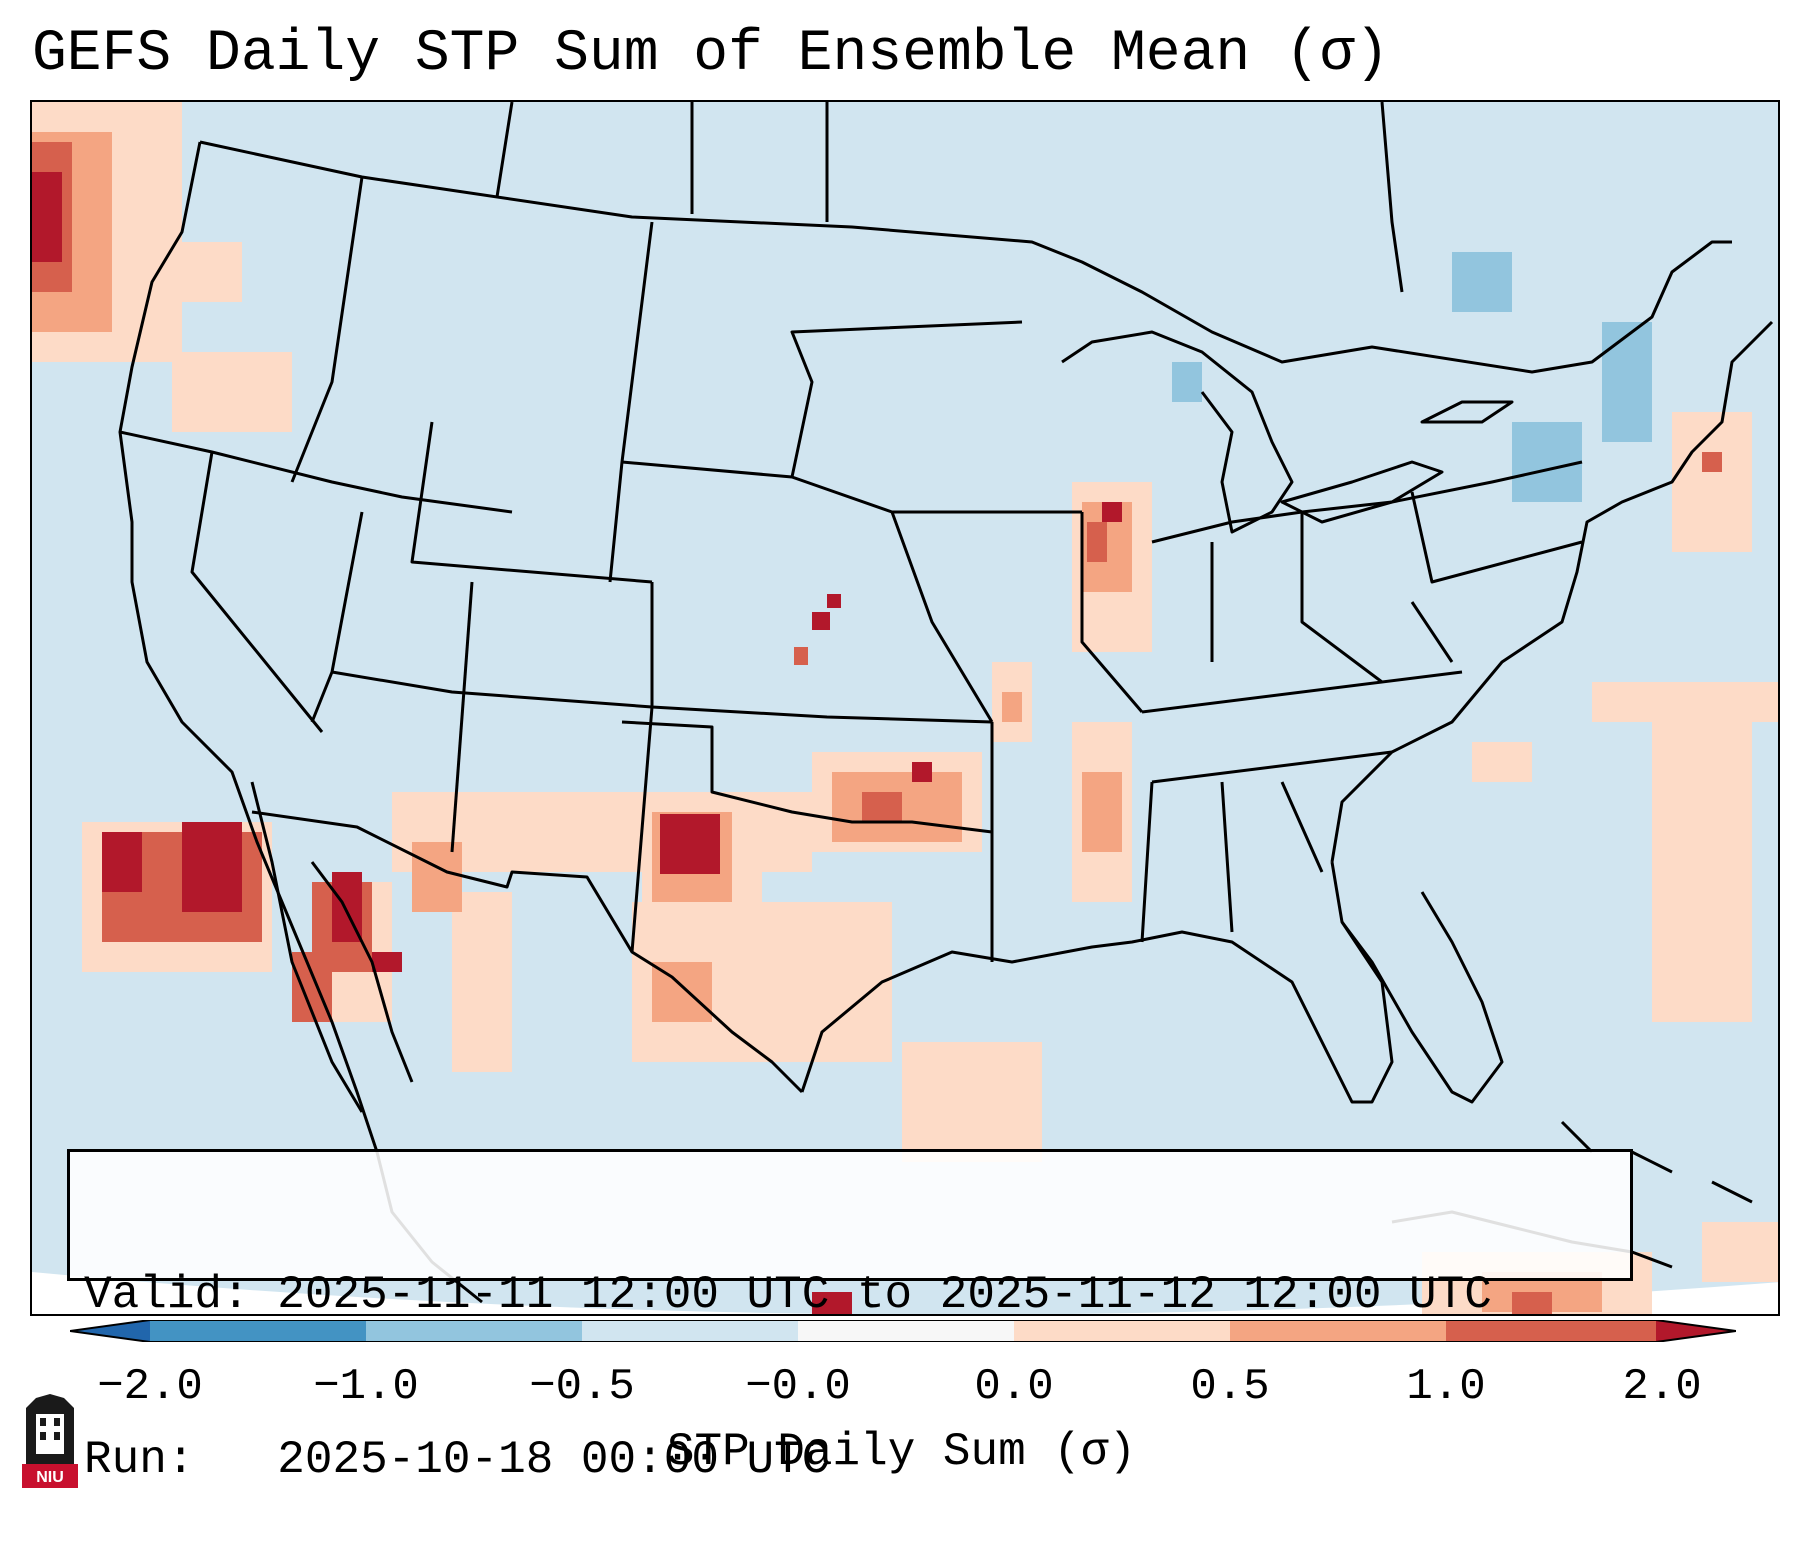 This screenshot has width=1803, height=1543. Describe the element at coordinates (901, 1452) in the screenshot. I see `colorbar-label: STP Daily Sum (σ)` at that location.